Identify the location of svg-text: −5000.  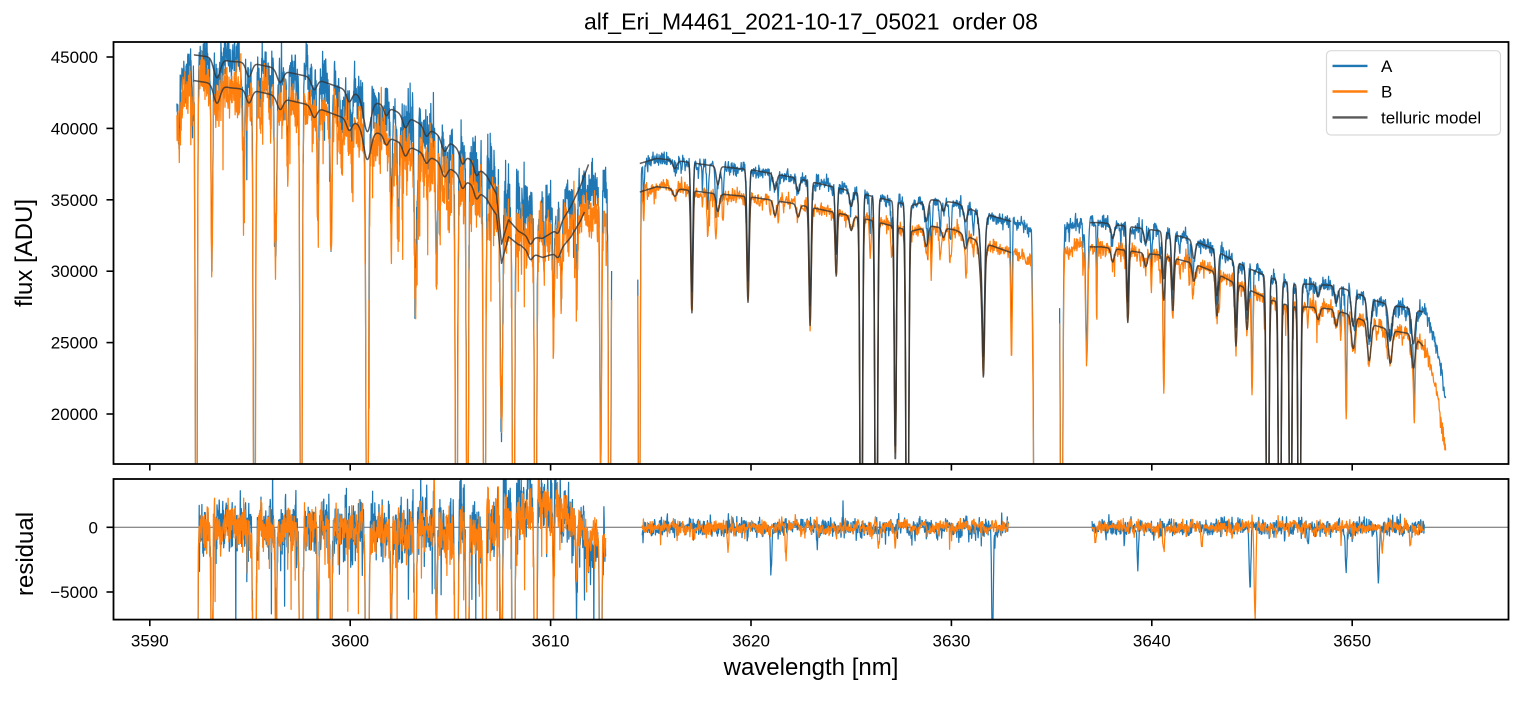
(74, 592).